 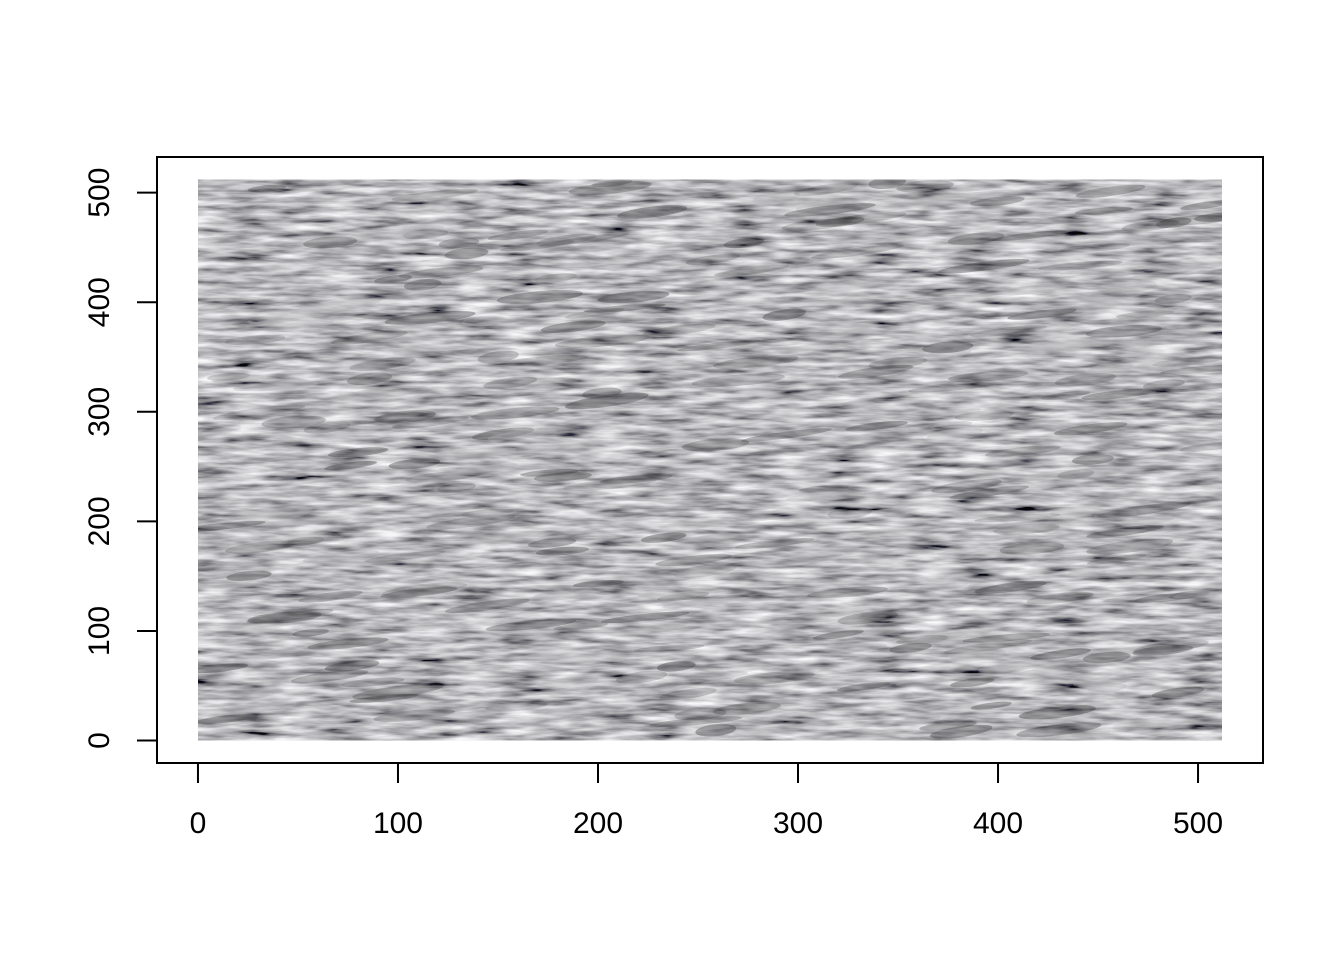 I want to click on x-tick-label: 300, so click(x=798, y=823).